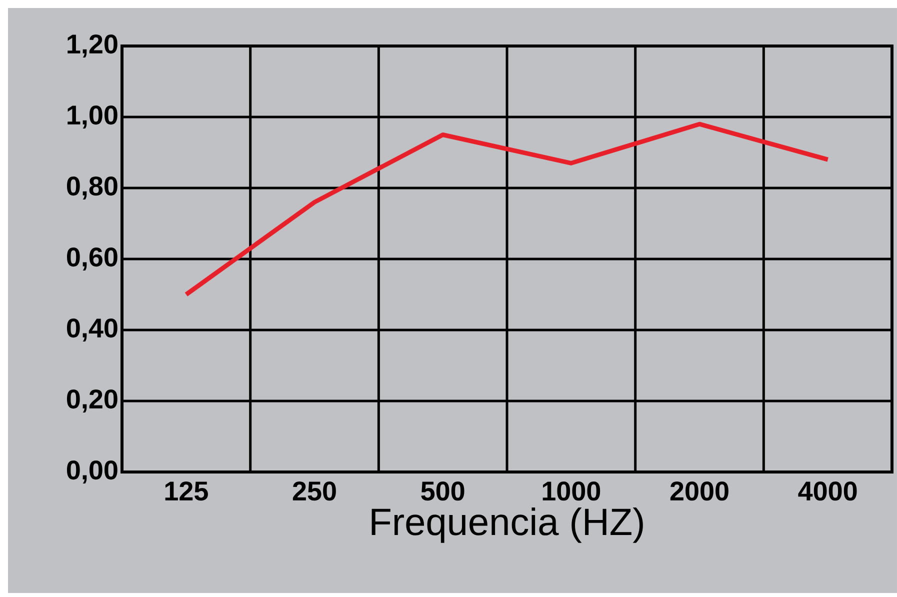 Image resolution: width=897 pixels, height=597 pixels. What do you see at coordinates (92, 472) in the screenshot?
I see `y-tick-label: 0,00` at bounding box center [92, 472].